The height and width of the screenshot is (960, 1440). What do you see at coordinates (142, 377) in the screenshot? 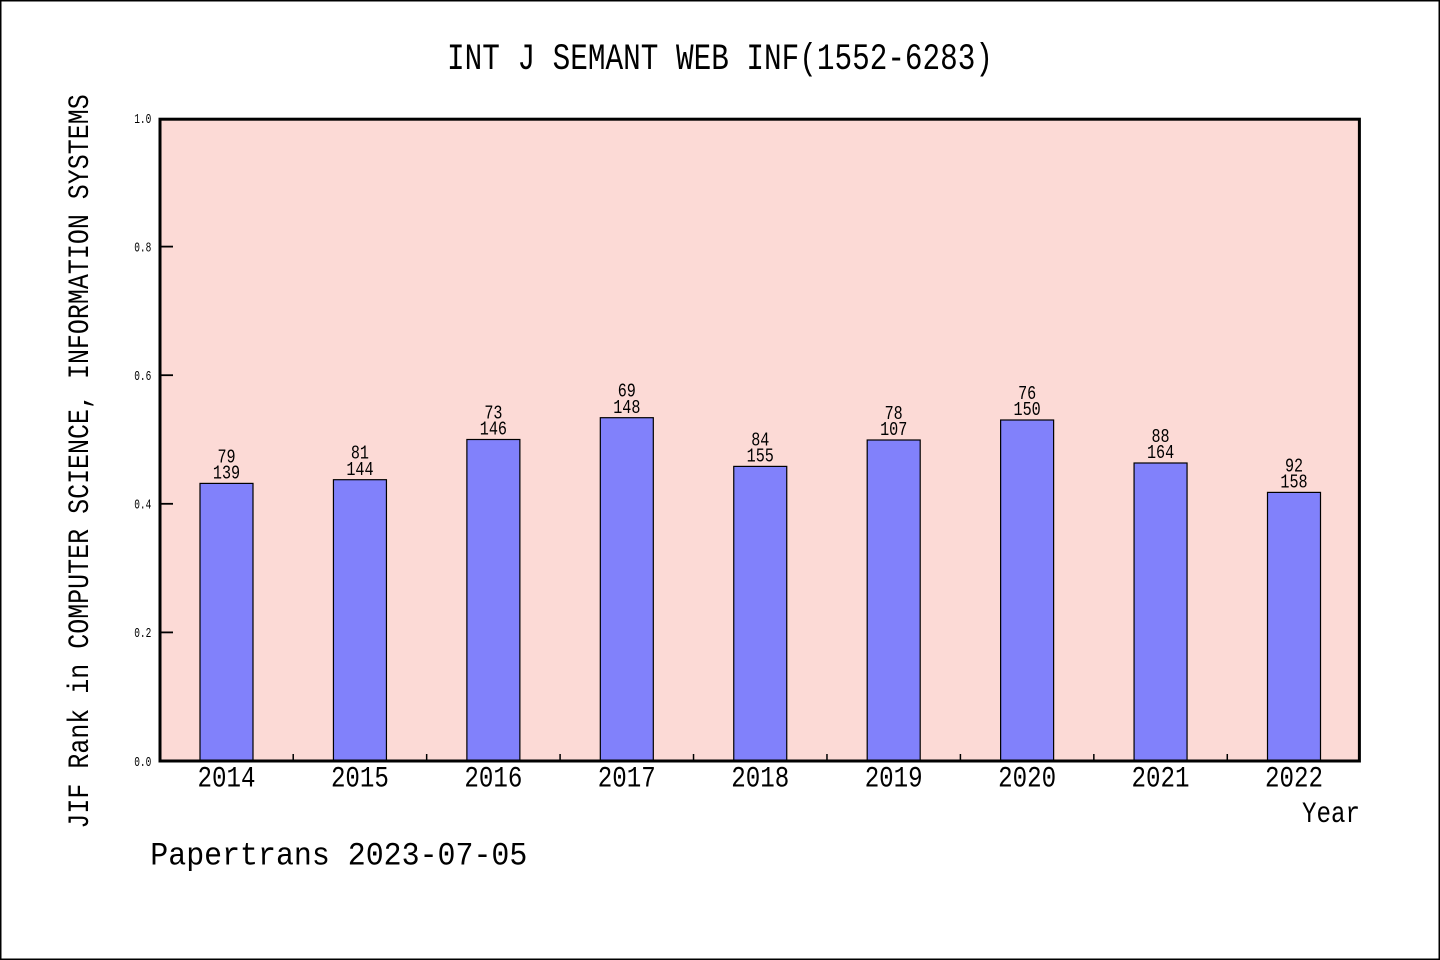
I see `svg-text: 0.6` at bounding box center [142, 377].